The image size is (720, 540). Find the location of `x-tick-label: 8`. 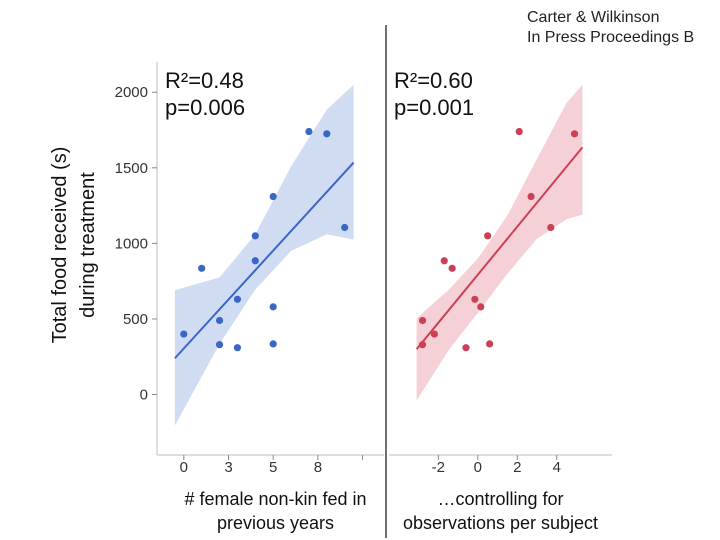

x-tick-label: 8 is located at coordinates (318, 467).